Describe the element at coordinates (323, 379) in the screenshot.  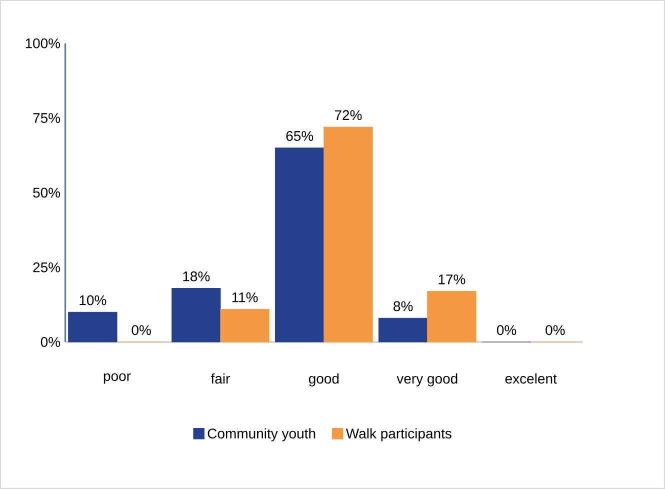
I see `x-tick-label: good` at that location.